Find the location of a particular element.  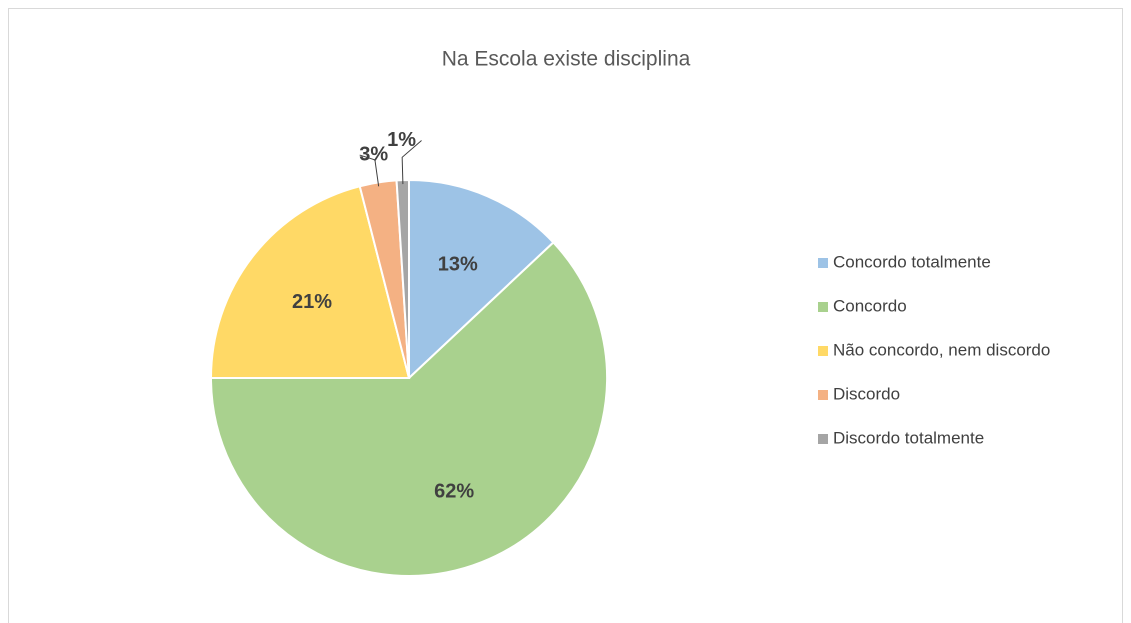

data-label: 1% is located at coordinates (401, 140).